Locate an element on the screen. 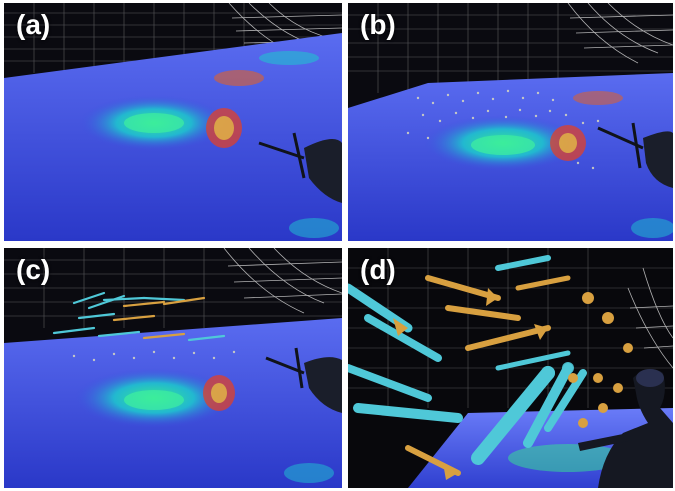  particle-field is located at coordinates (503, 129).